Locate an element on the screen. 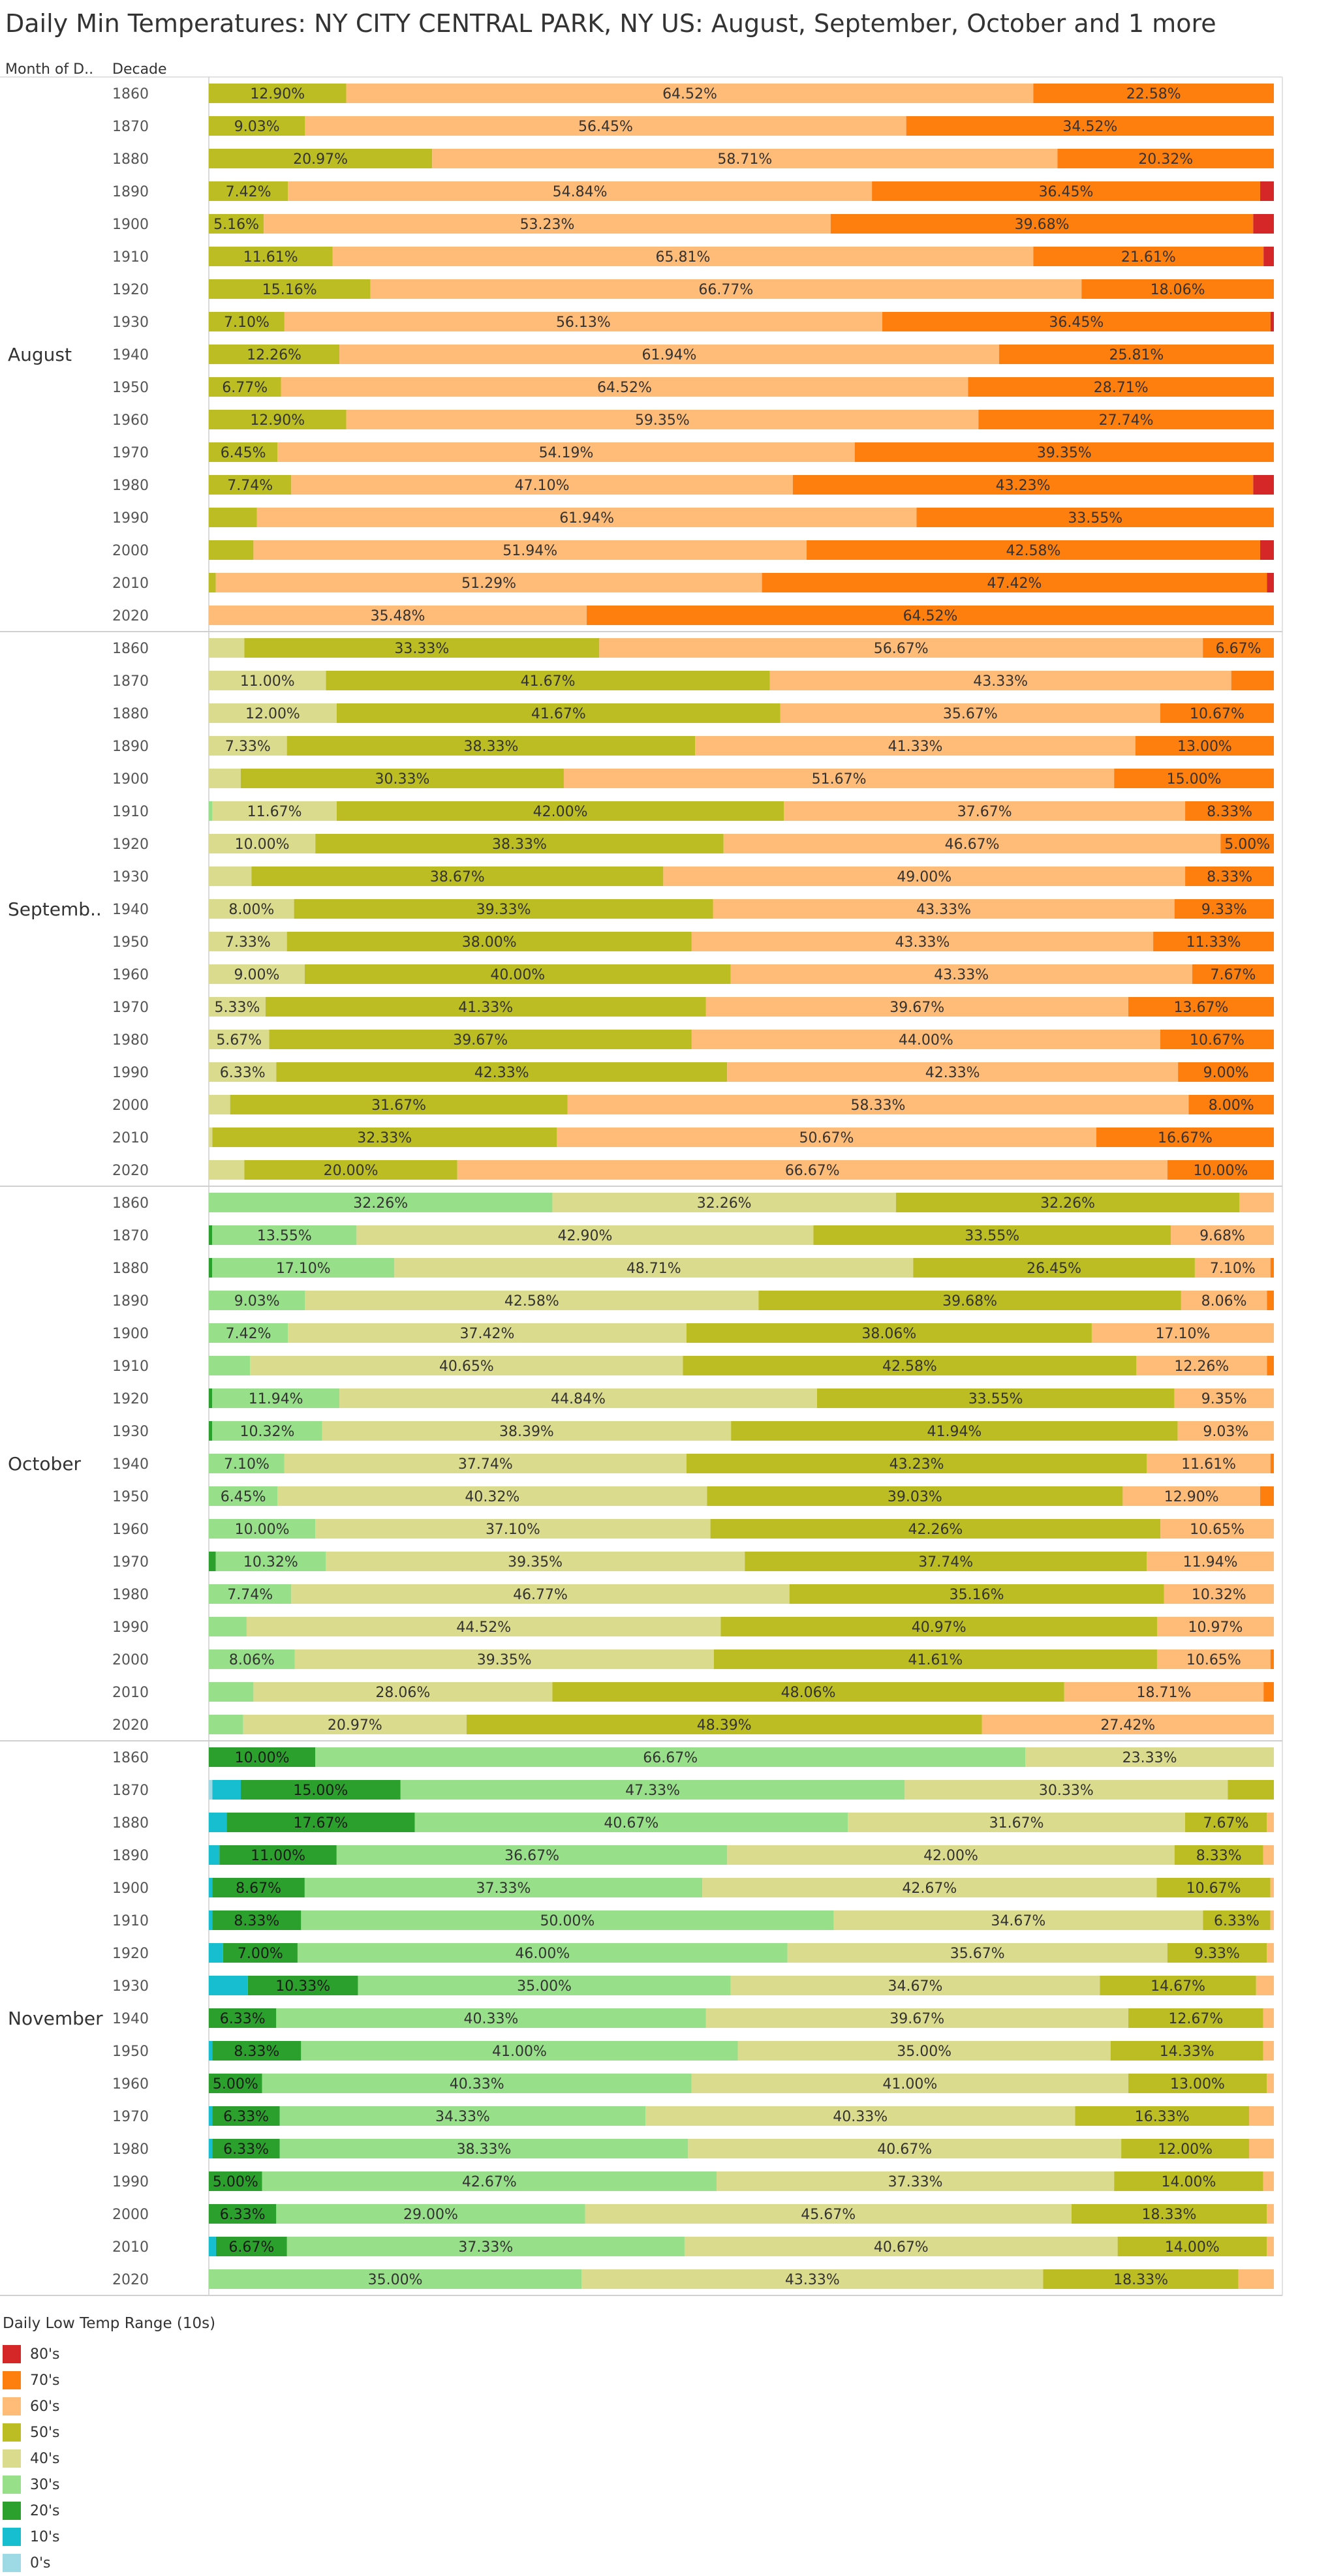  decade-label: 1930 is located at coordinates (130, 877).